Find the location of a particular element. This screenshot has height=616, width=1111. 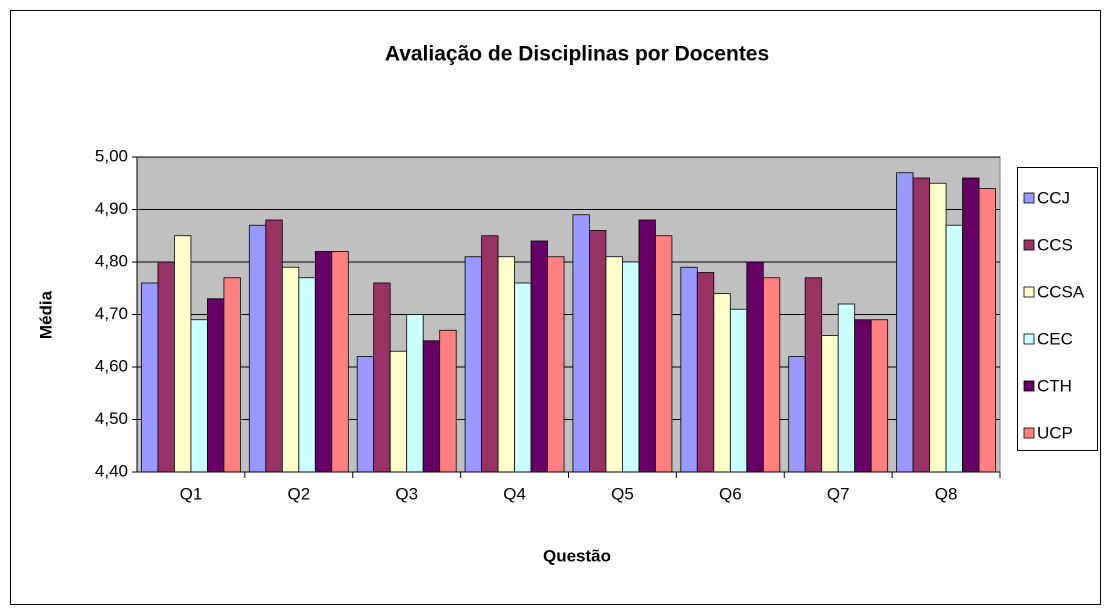

chart-title: Avaliação de Disciplinas por Docentes is located at coordinates (577, 54).